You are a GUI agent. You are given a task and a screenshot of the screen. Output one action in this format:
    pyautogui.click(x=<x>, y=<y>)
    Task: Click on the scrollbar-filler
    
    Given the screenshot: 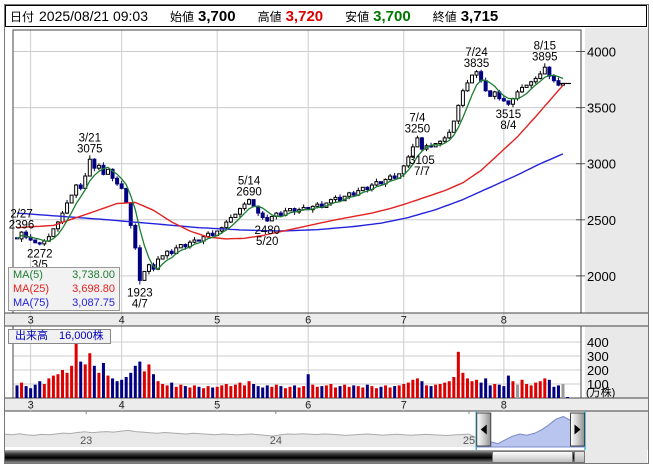 What is the action you would take?
    pyautogui.click(x=616, y=456)
    